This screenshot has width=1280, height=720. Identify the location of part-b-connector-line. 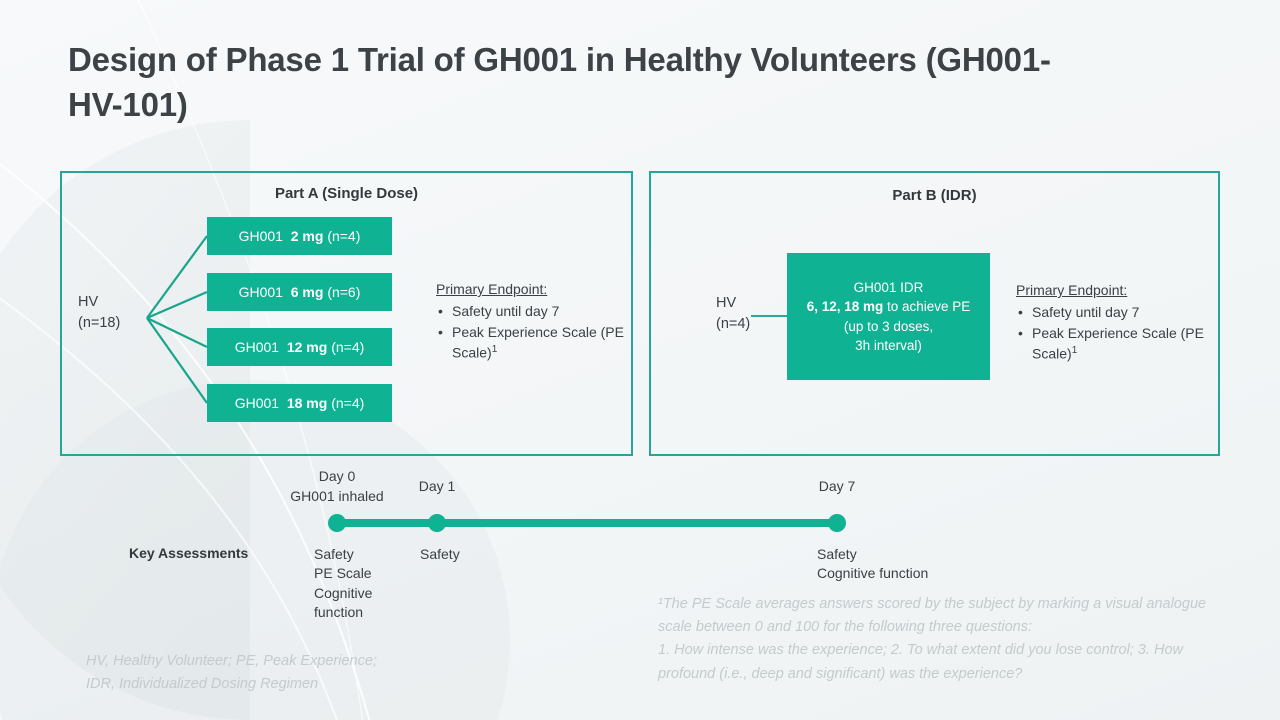
(769, 316).